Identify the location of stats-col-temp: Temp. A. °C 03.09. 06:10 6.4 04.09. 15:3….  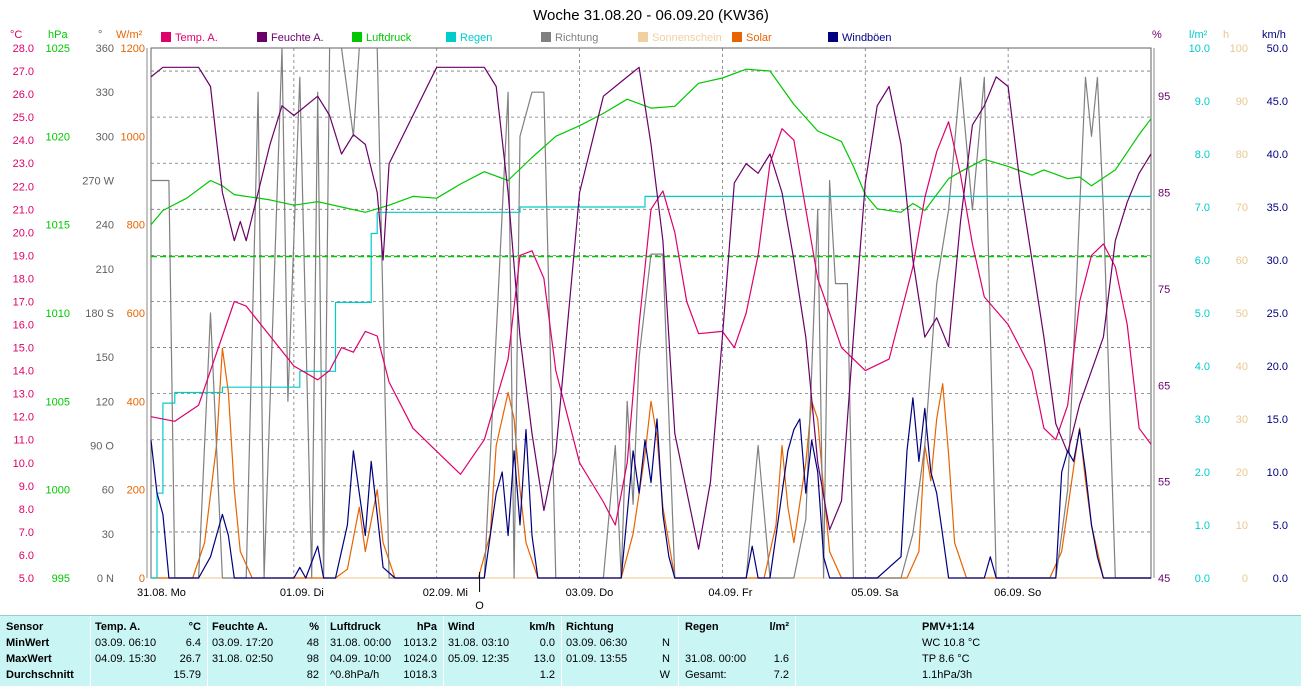
(148, 651).